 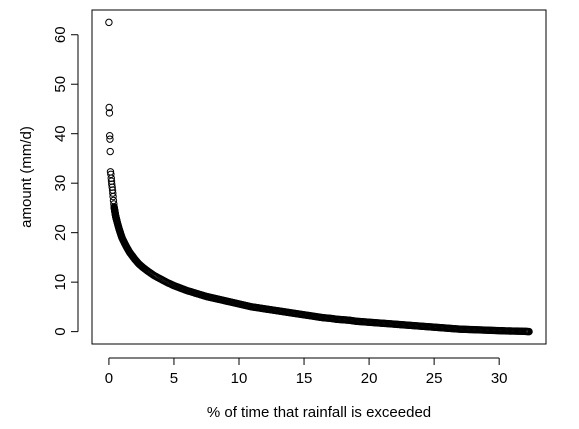 What do you see at coordinates (499, 378) in the screenshot?
I see `x-tick-label: 30` at bounding box center [499, 378].